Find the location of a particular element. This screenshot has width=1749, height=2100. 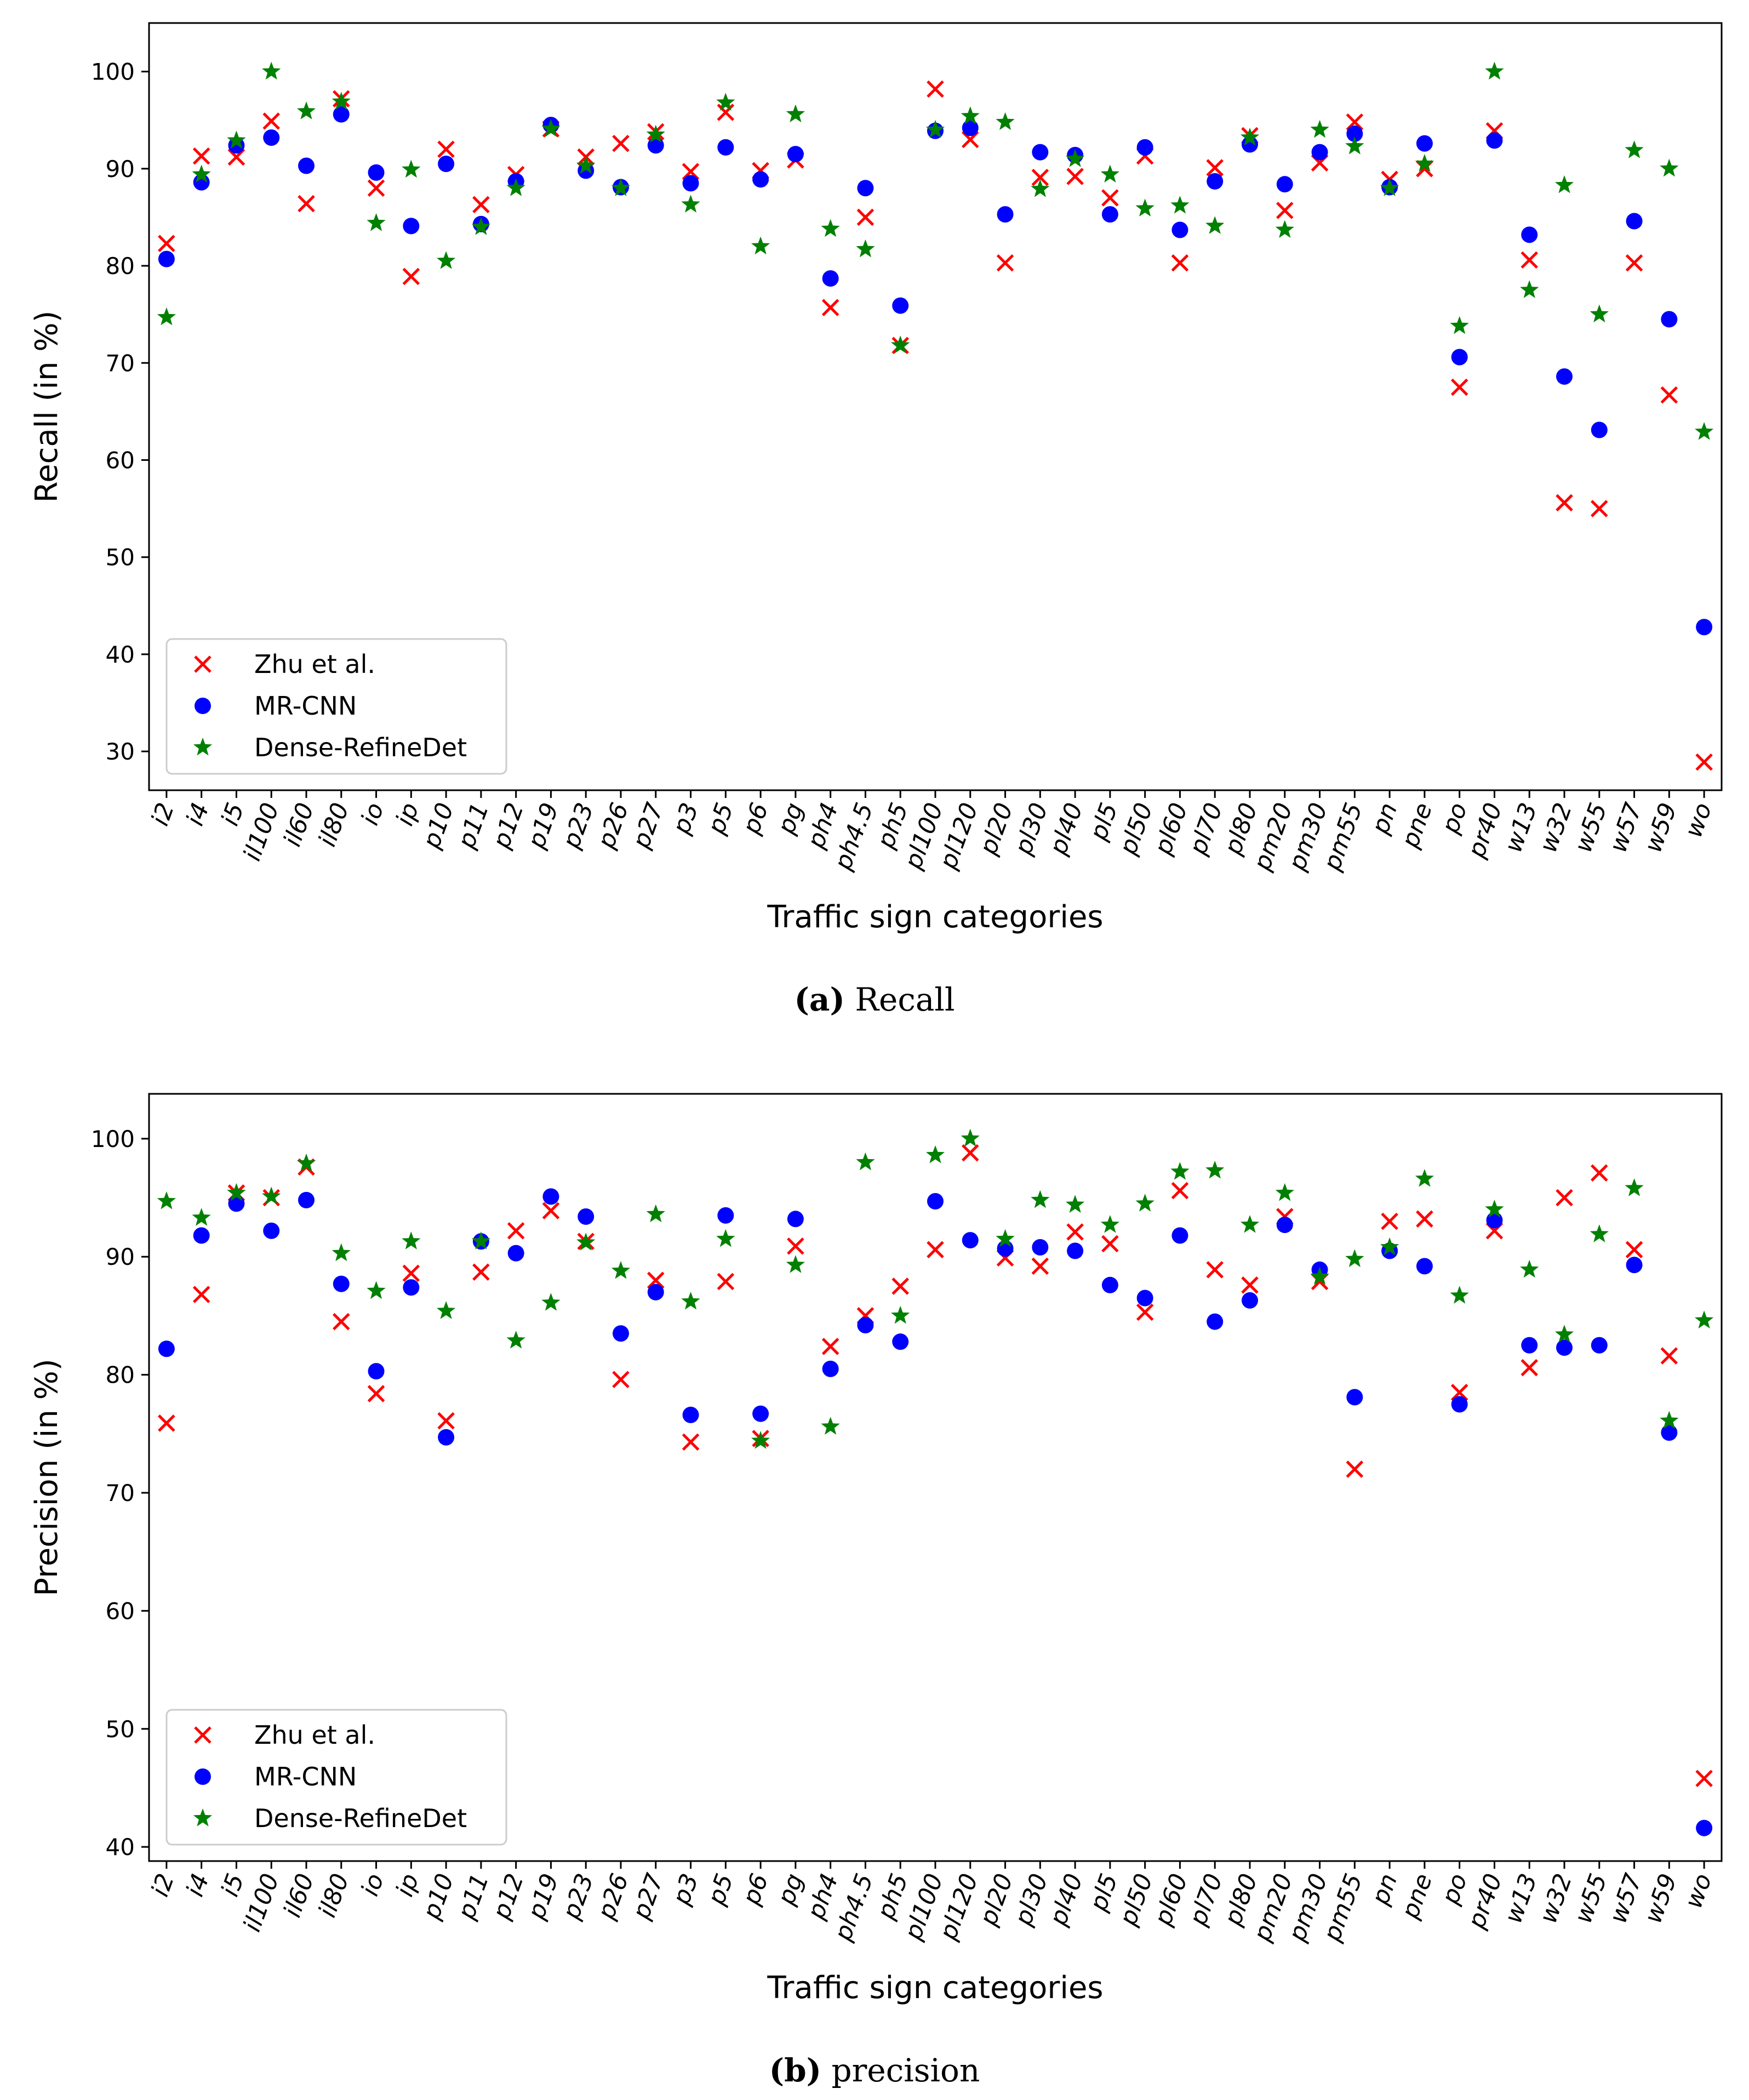

x-tick-label: i4 is located at coordinates (198, 1885).